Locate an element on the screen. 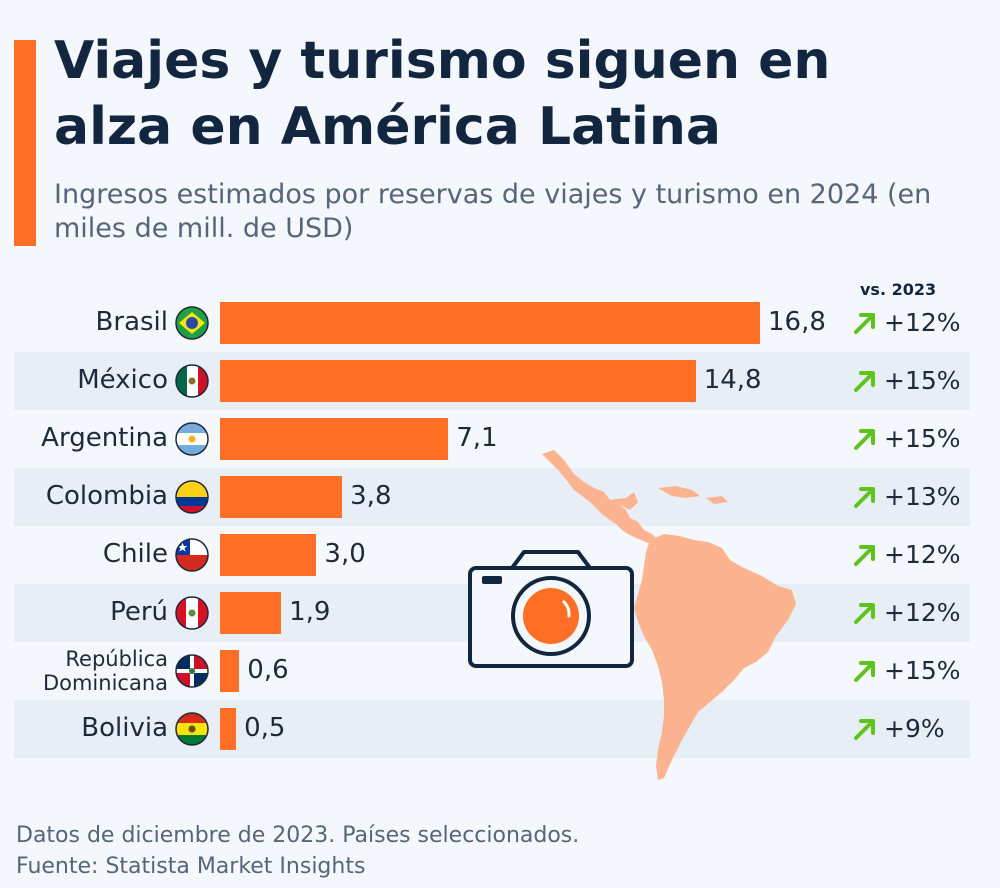  category-label: Chile is located at coordinates (135, 554).